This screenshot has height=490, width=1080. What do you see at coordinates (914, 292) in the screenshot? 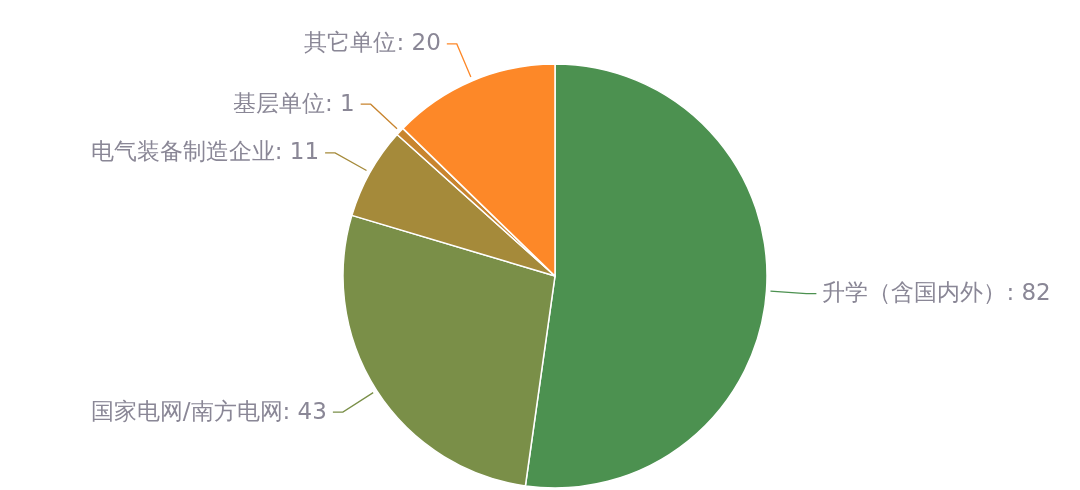
I see `slice-label: 升学（含国内外）` at bounding box center [914, 292].